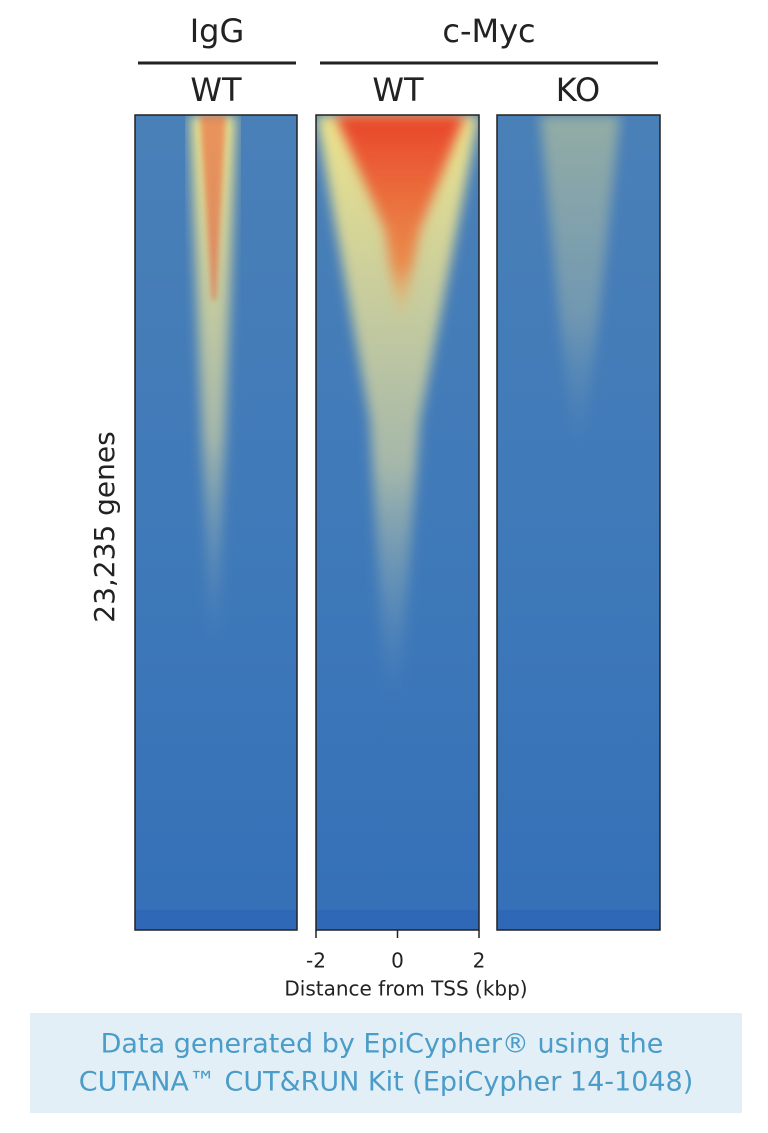  I want to click on y-axis-label: 23,235 genes, so click(104, 526).